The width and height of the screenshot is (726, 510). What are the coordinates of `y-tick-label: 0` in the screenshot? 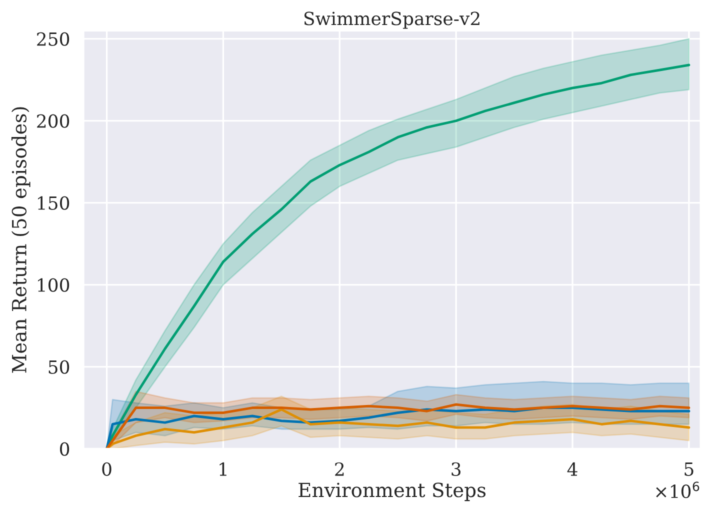 It's located at (65, 449).